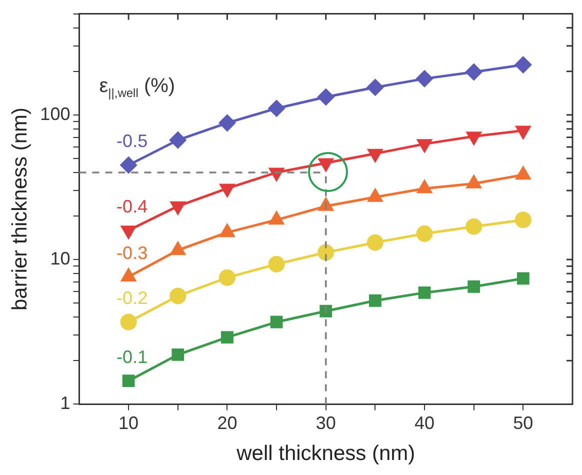 The image size is (582, 475). What do you see at coordinates (523, 422) in the screenshot?
I see `x-tick-label: 50` at bounding box center [523, 422].